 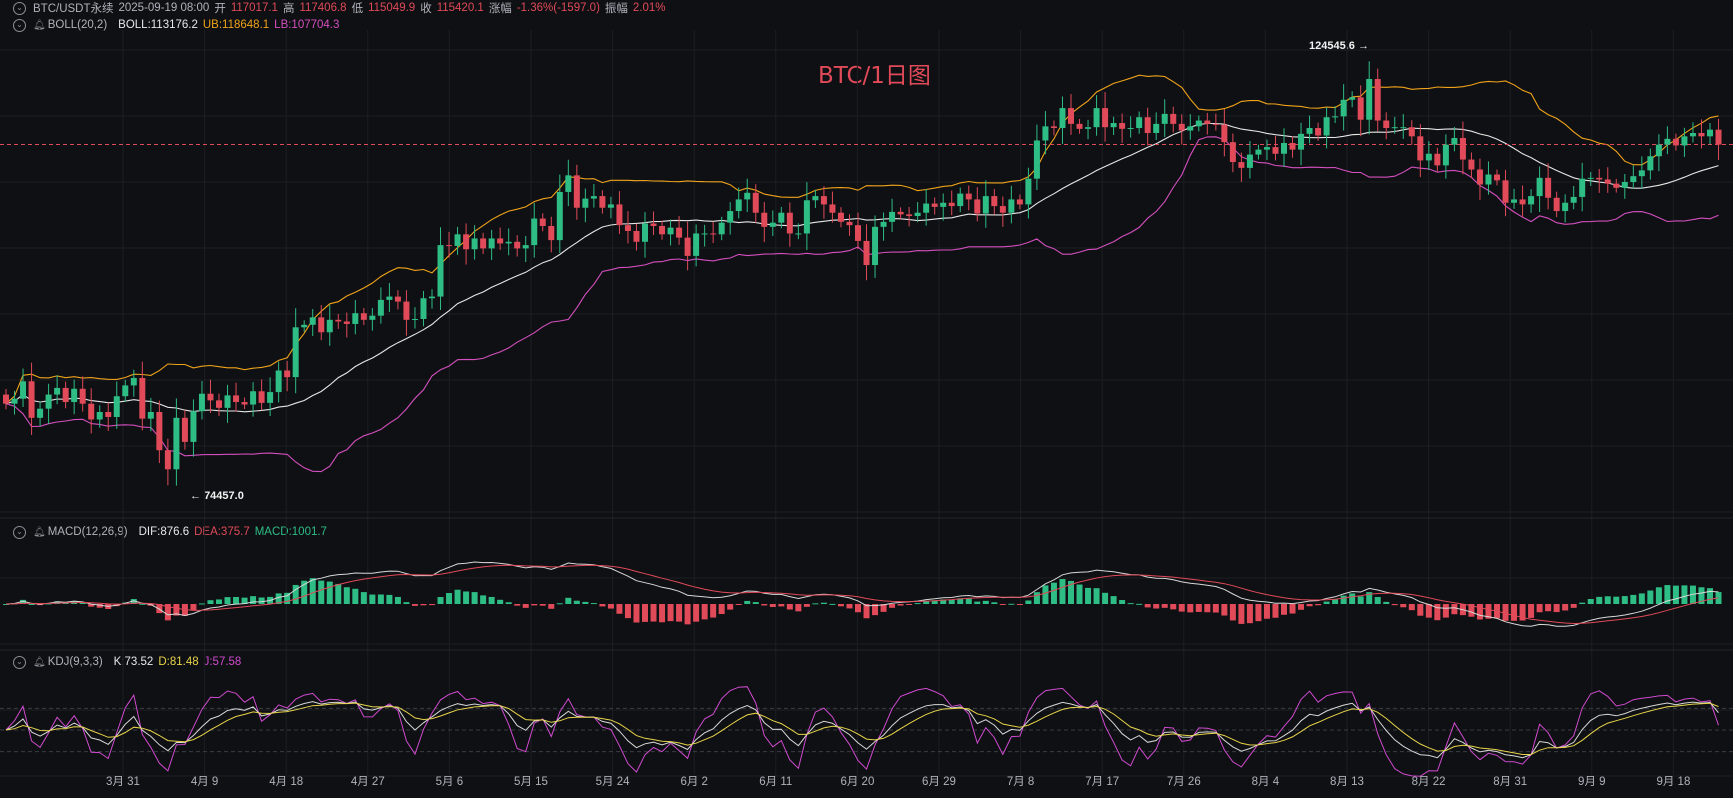 What do you see at coordinates (164, 8) in the screenshot?
I see `datetime-label: 2025-09-19 08:00` at bounding box center [164, 8].